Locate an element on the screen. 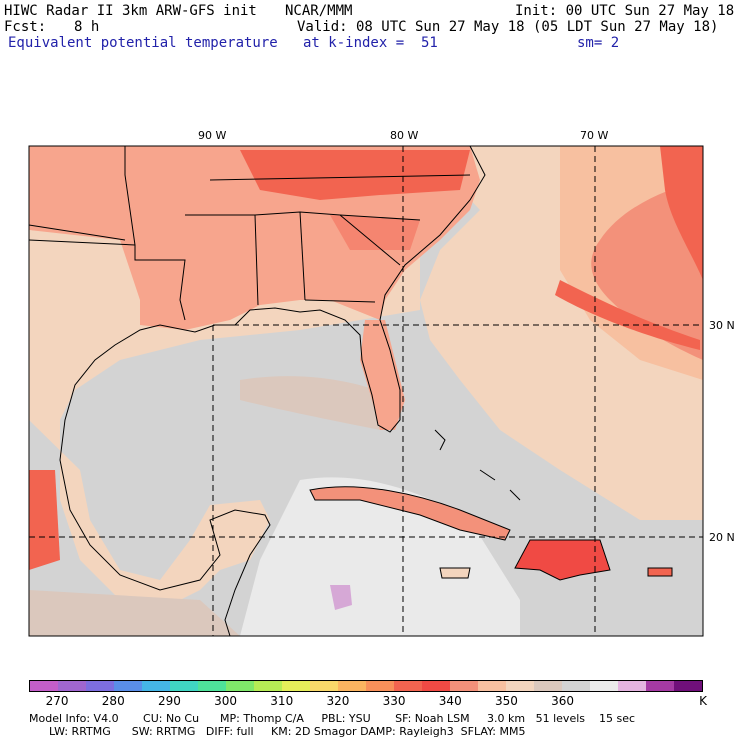 The height and width of the screenshot is (740, 740). lon-label-90w: 90 W is located at coordinates (212, 135).